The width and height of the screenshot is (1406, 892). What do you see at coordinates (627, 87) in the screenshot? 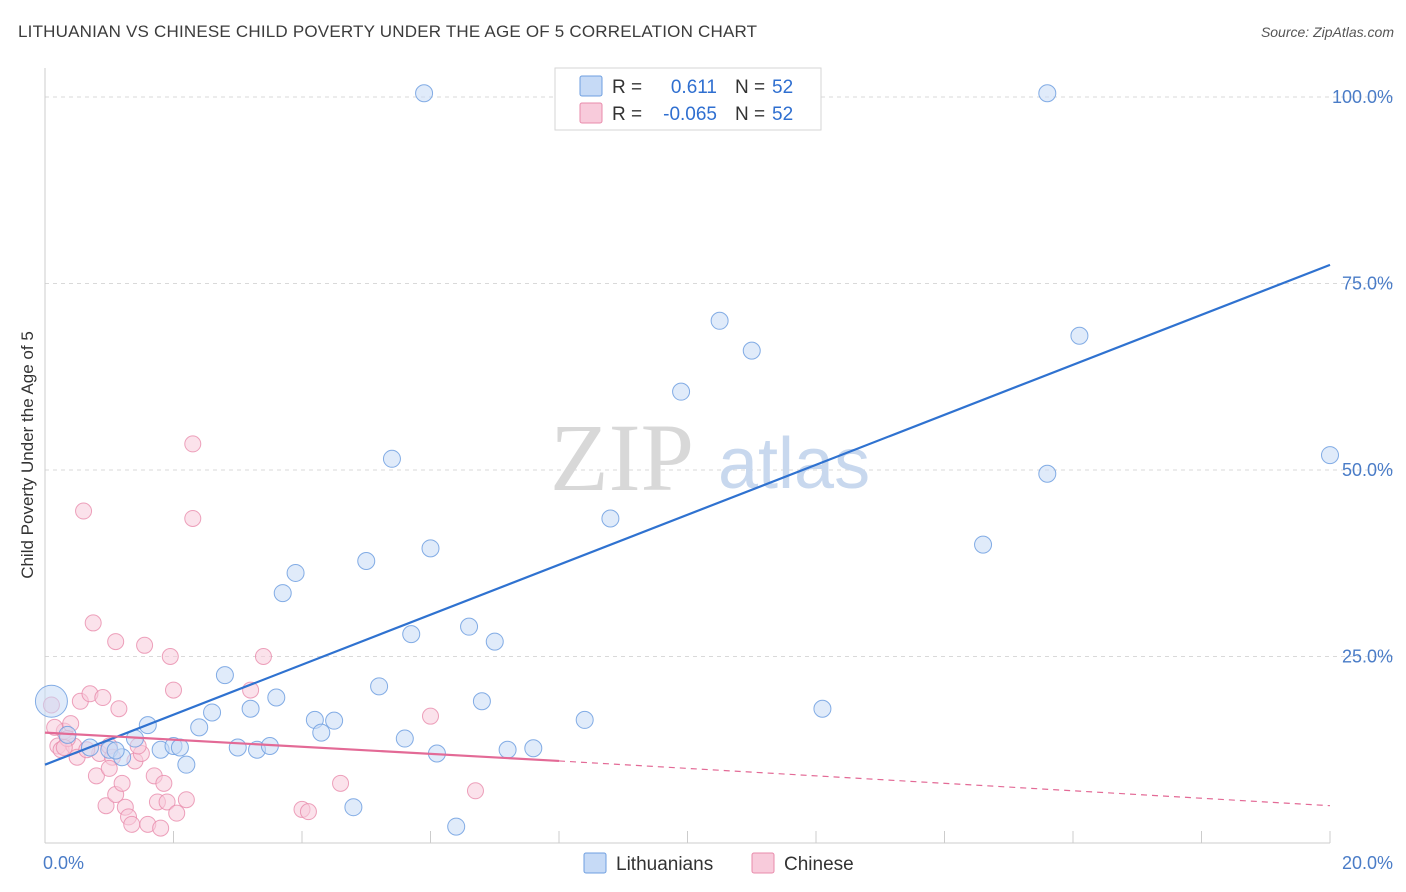
I see `legend-r-label-1: R =` at bounding box center [627, 87].